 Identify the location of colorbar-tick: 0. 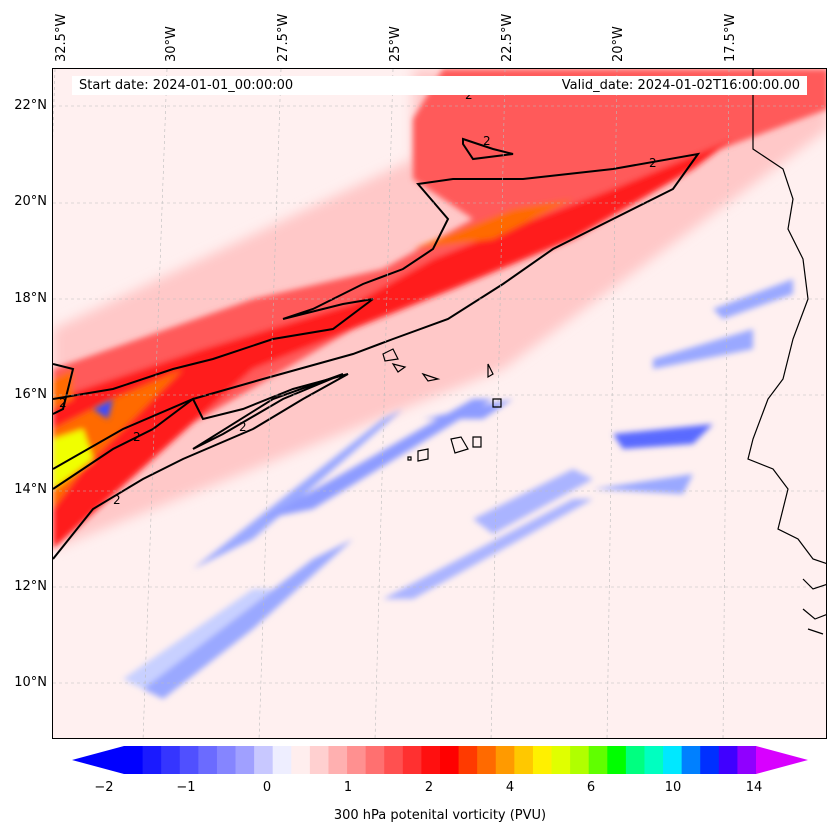
(267, 787).